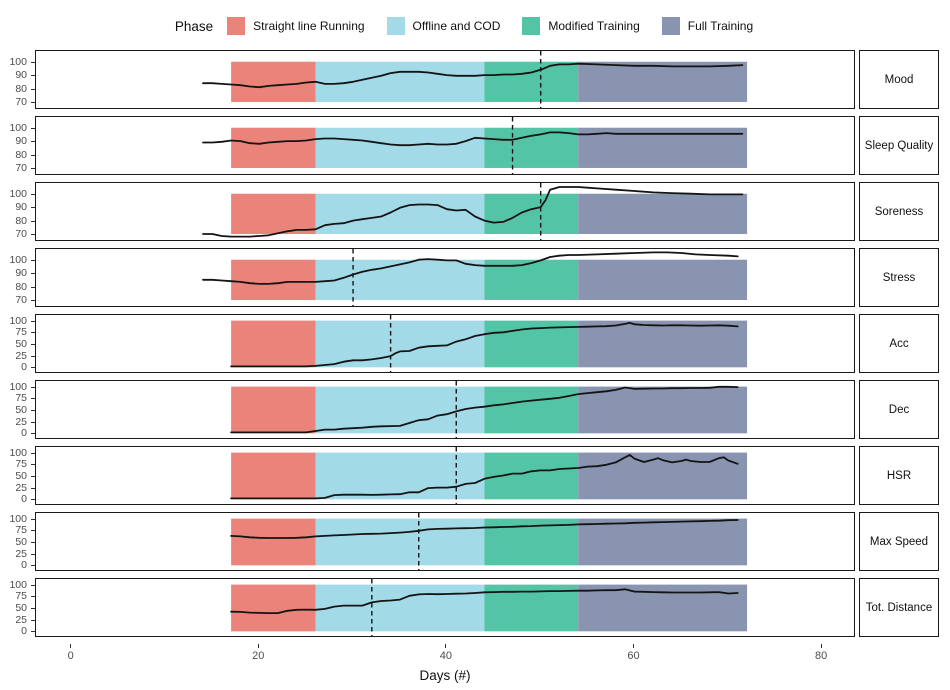 Image resolution: width=950 pixels, height=690 pixels. I want to click on facet-strip-label: Tot. Distance, so click(899, 607).